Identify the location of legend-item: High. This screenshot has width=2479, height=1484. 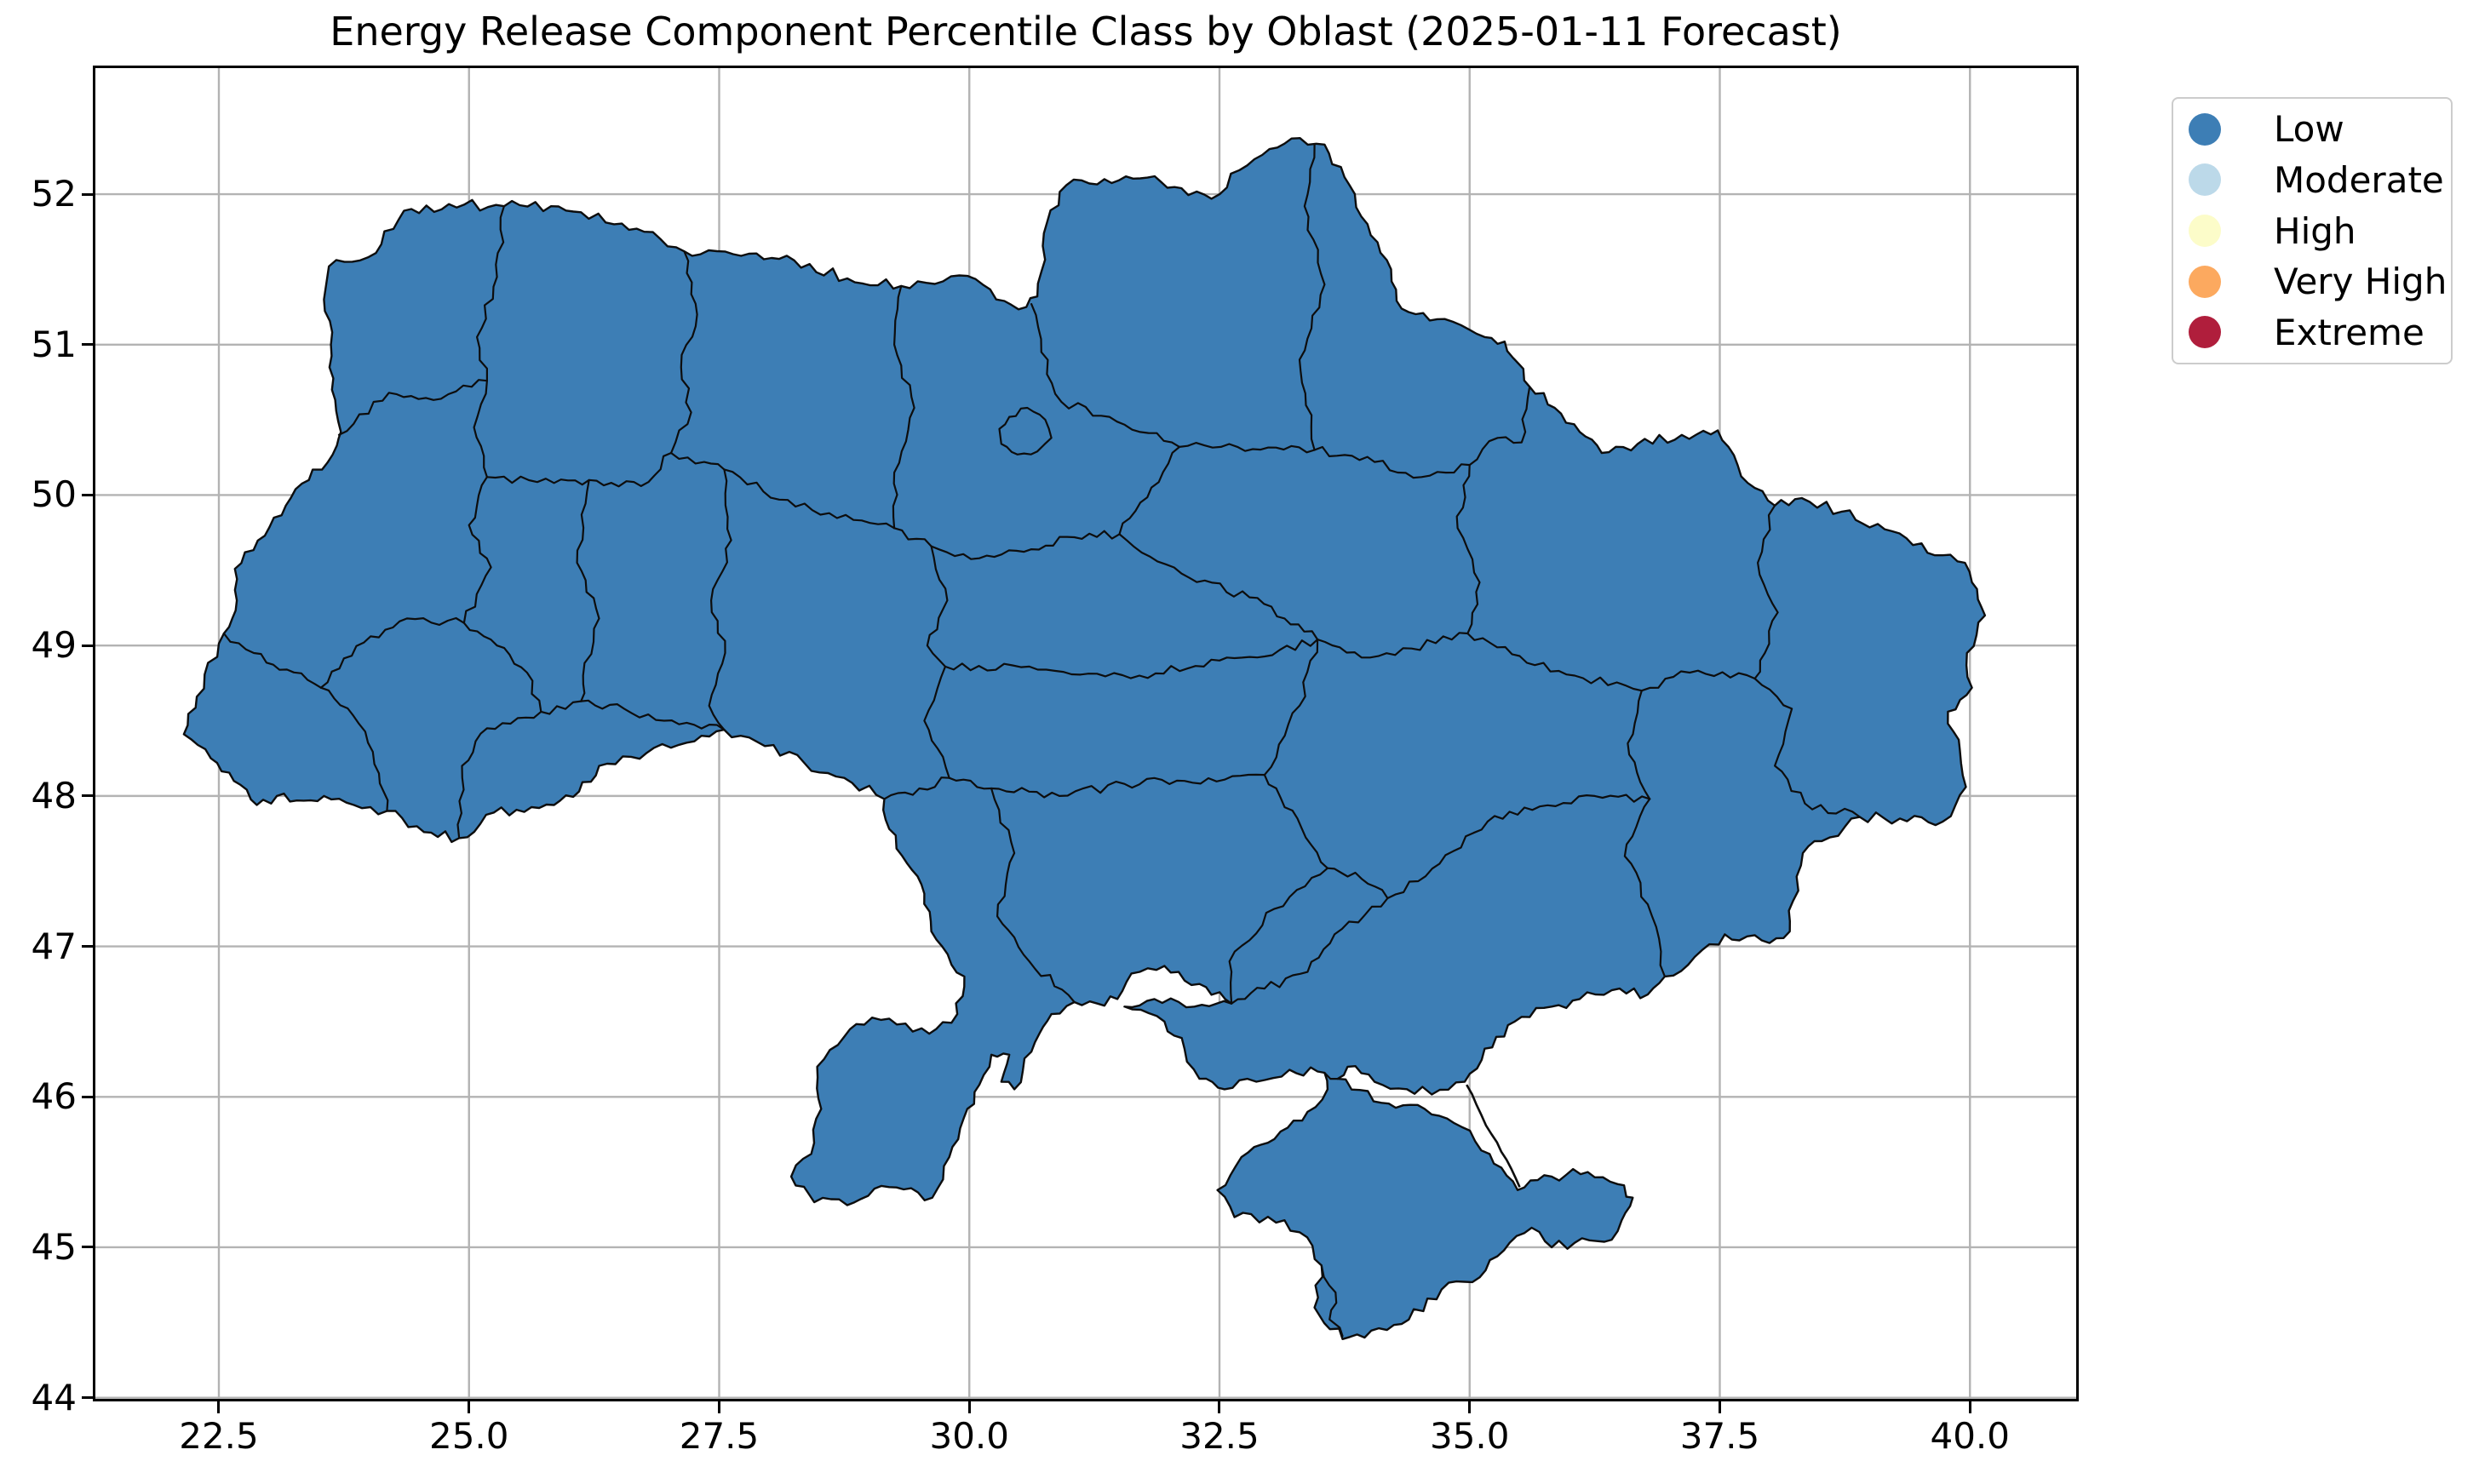
(2312, 230).